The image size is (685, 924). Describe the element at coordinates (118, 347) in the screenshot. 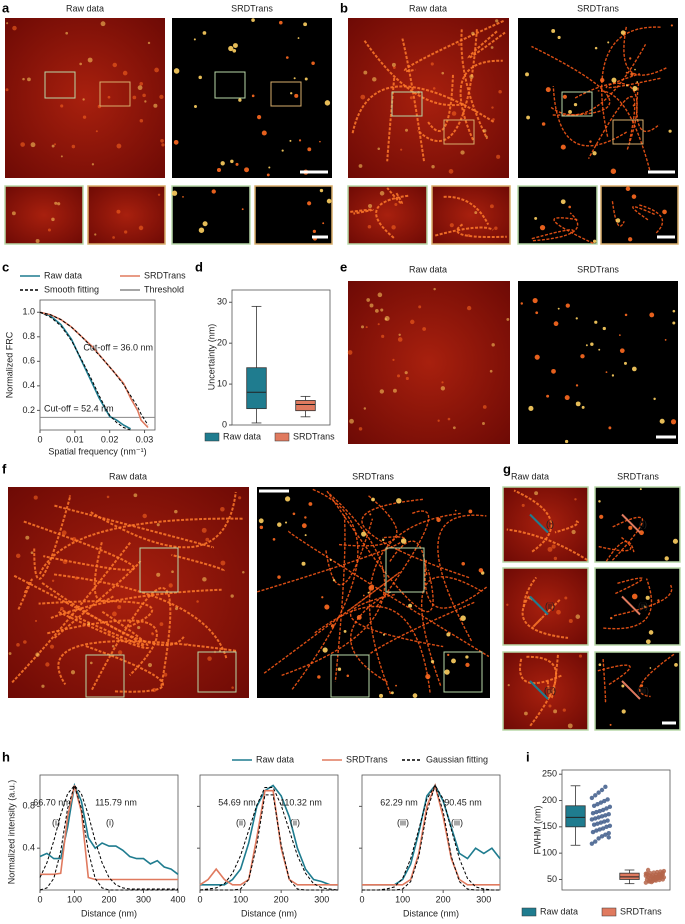

I see `annotation: Cut-off = 36.0 nm` at that location.